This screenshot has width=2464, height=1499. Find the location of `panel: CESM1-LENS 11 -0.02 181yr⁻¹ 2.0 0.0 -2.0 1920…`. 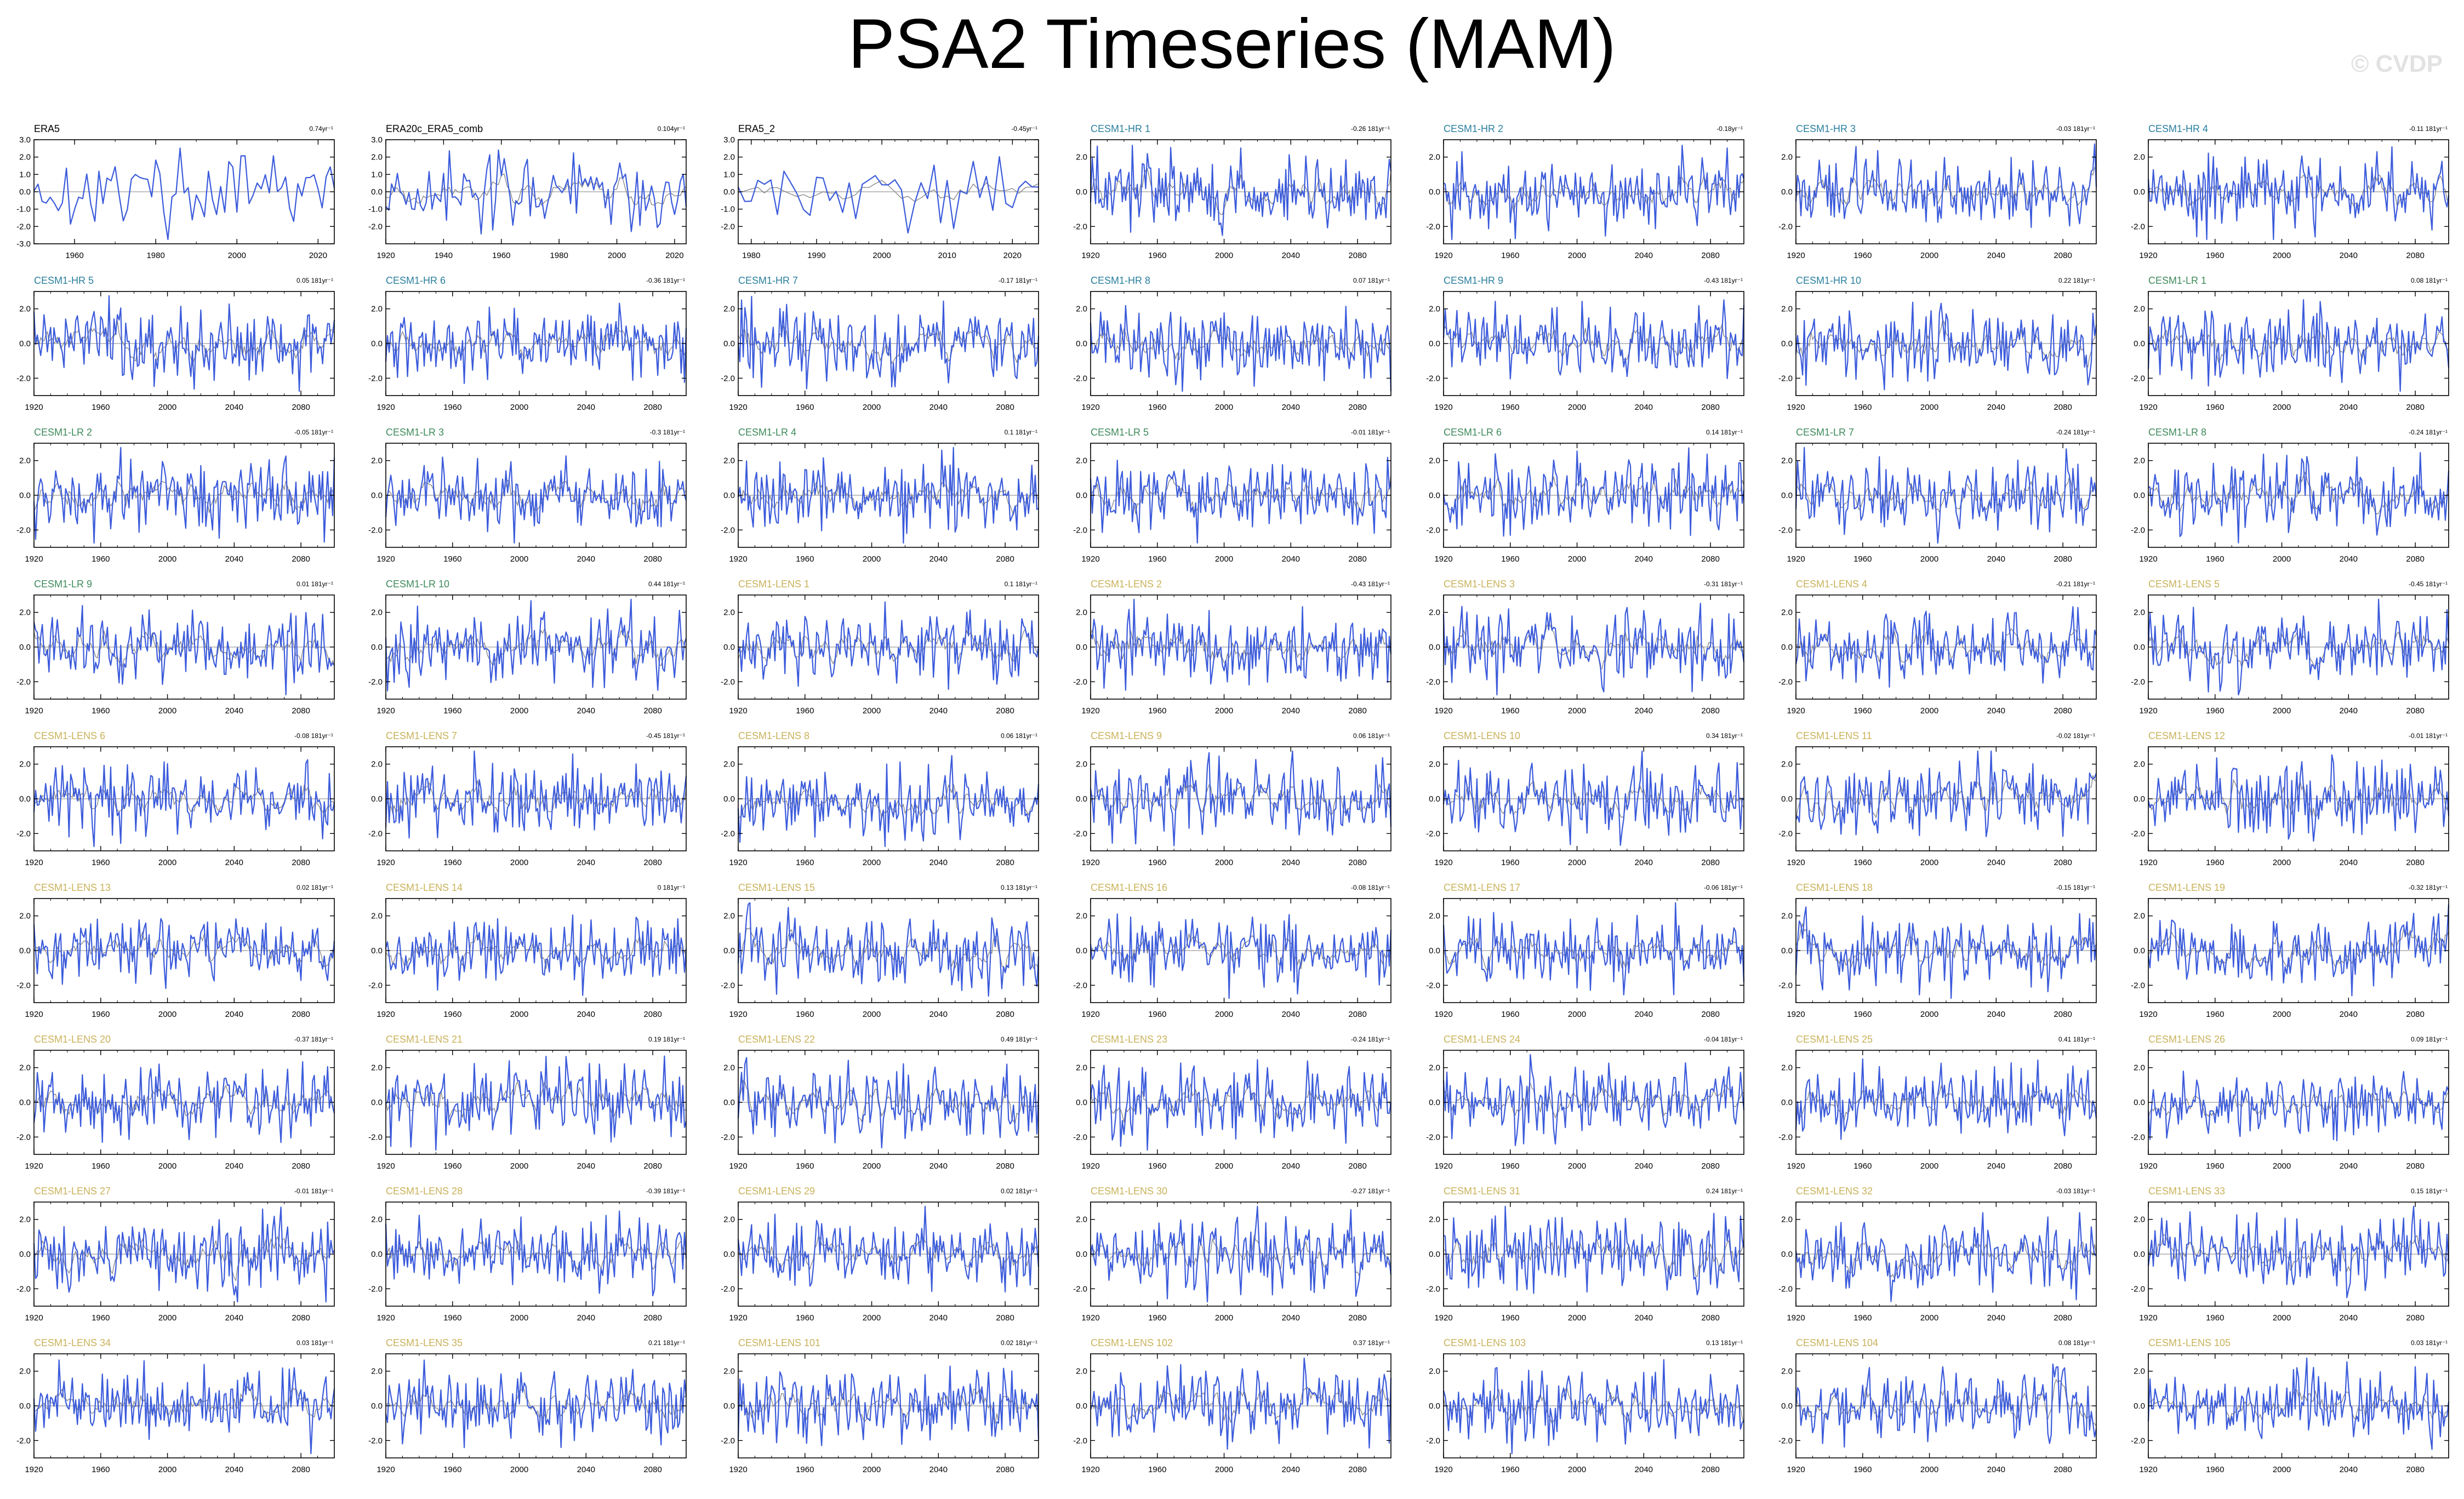

panel: CESM1-LENS 11 -0.02 181yr⁻¹ 2.0 0.0 -2.0 1920… is located at coordinates (1938, 798).